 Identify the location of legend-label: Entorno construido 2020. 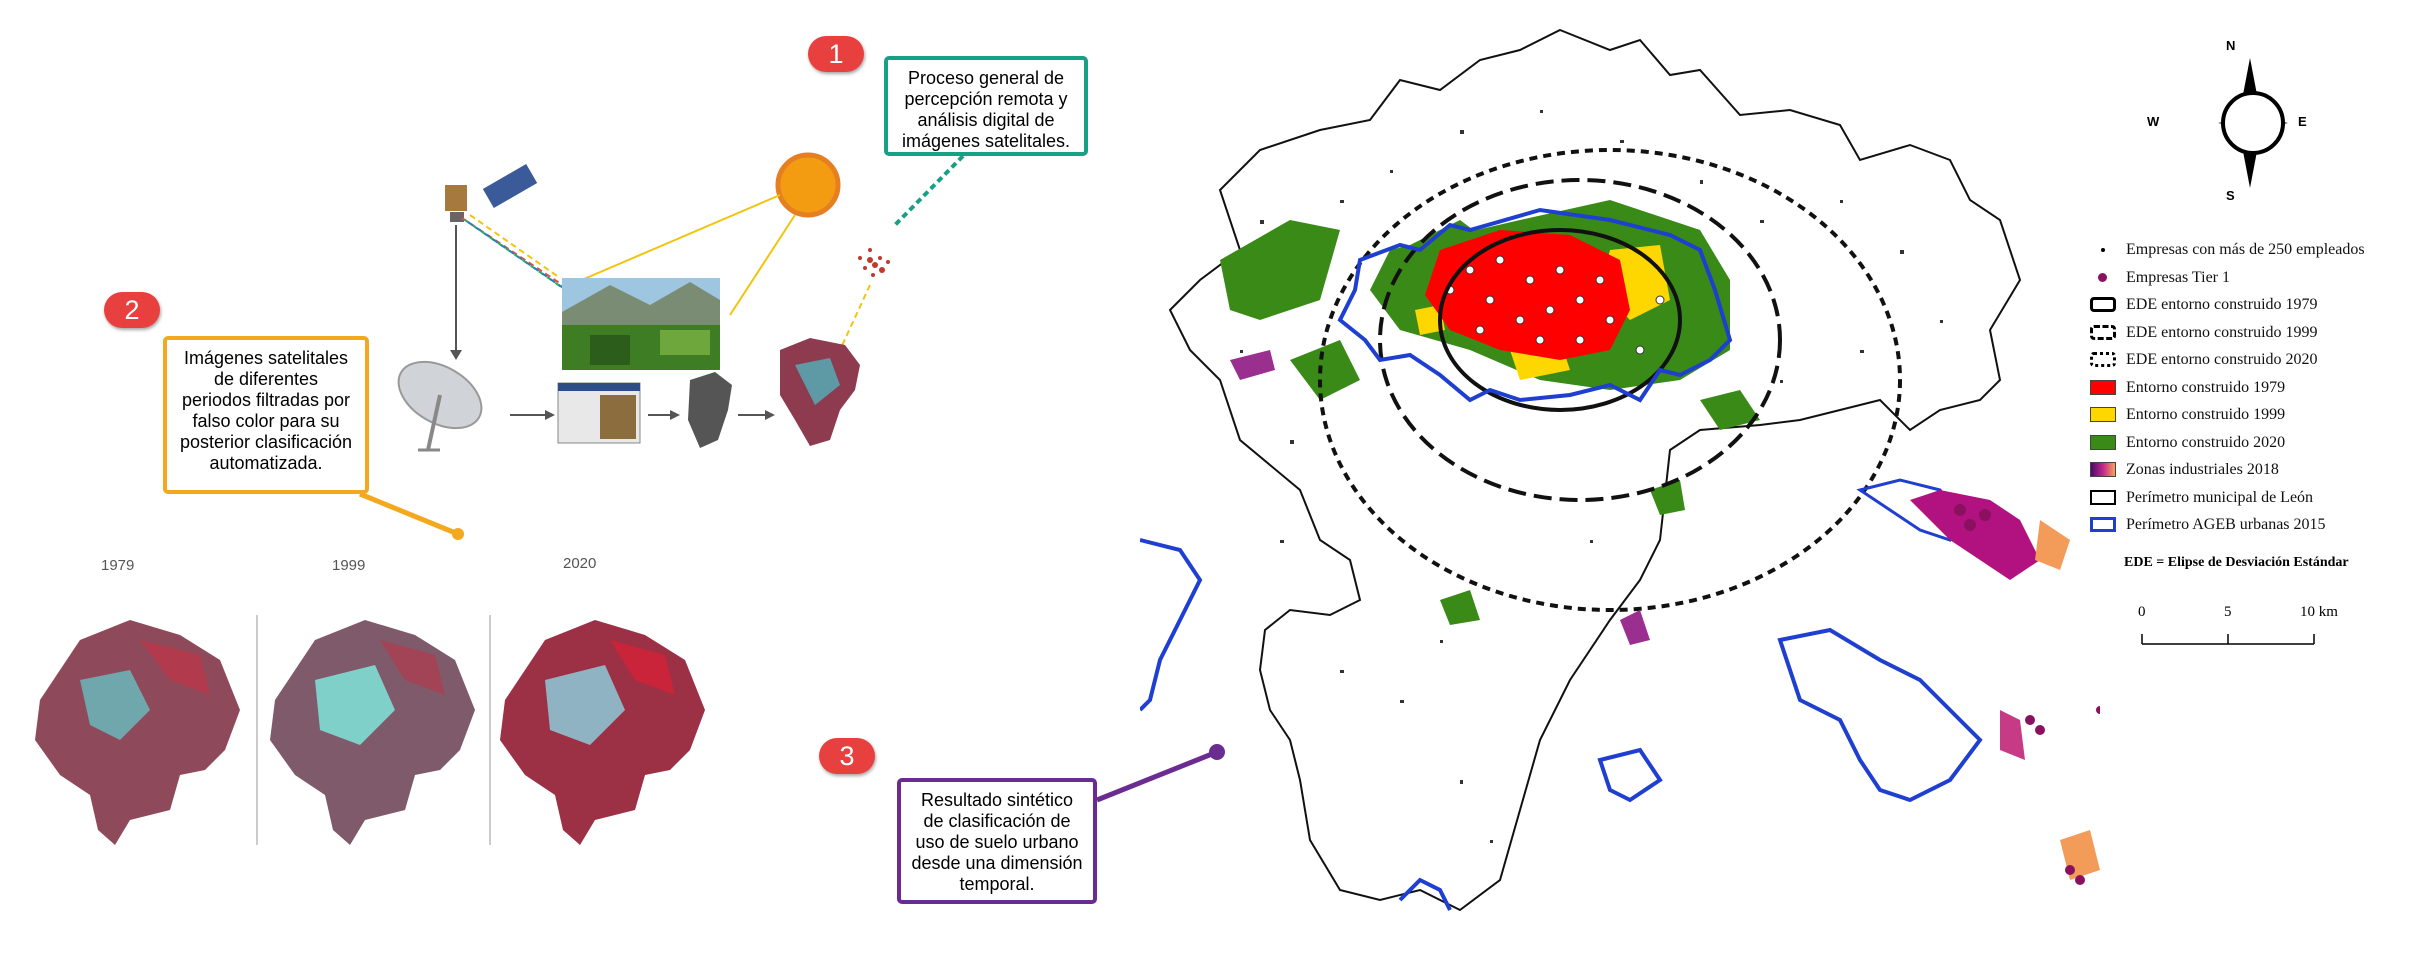
(2206, 442).